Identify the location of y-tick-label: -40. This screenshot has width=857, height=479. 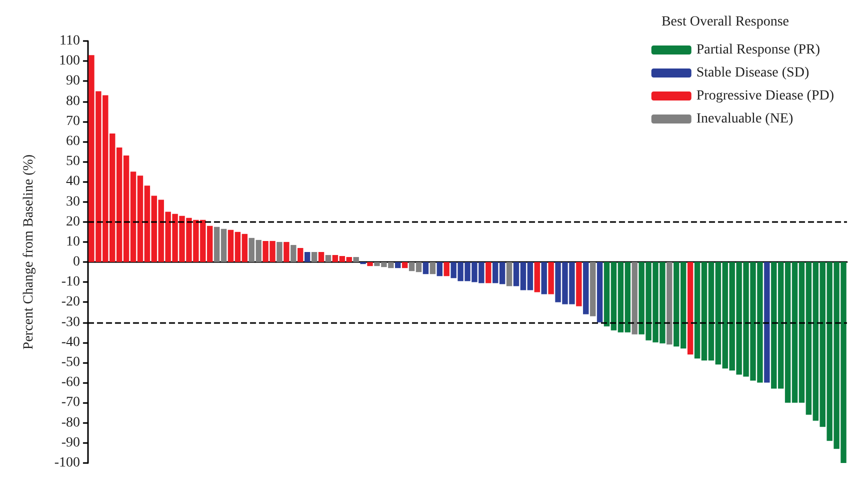
(70, 342).